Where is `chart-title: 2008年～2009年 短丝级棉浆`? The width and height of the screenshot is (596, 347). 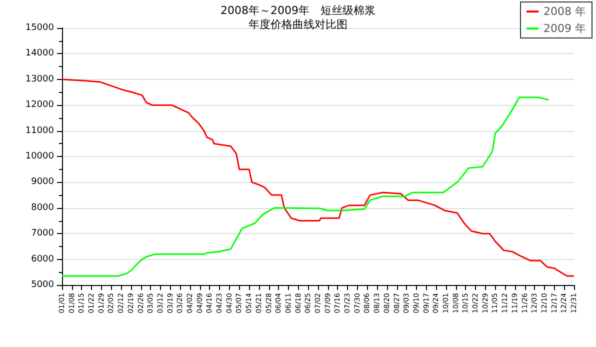 chart-title: 2008年～2009年 短丝级棉浆 is located at coordinates (298, 10).